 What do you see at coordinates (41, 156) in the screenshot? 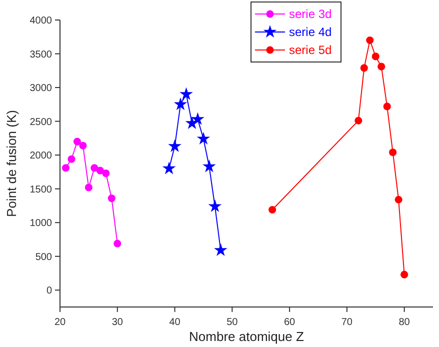
I see `y-tick-label: 2000` at bounding box center [41, 156].